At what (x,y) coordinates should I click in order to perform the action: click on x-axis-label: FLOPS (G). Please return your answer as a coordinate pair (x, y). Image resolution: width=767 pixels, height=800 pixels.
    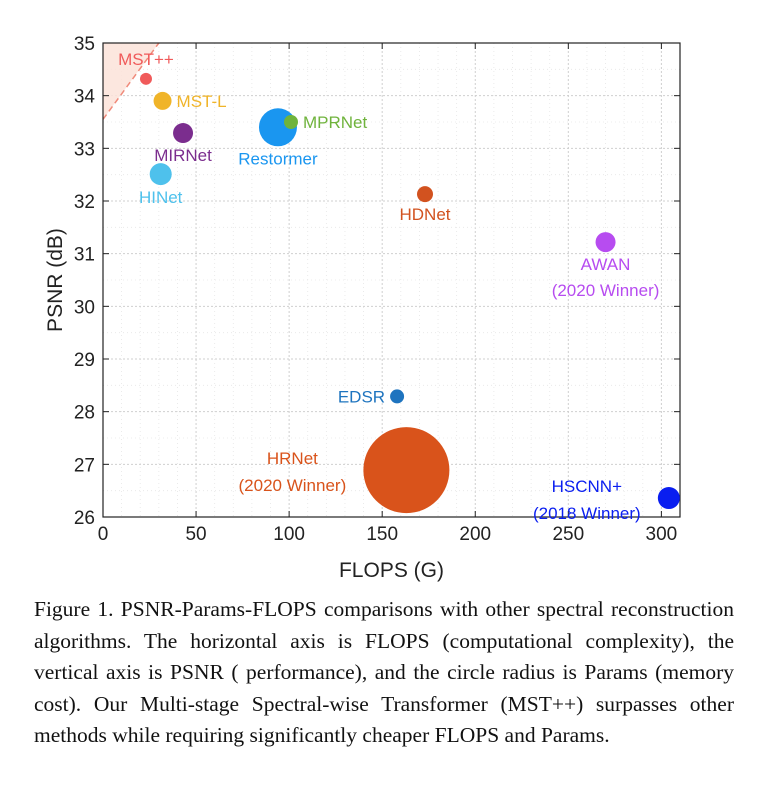
    Looking at the image, I should click on (391, 570).